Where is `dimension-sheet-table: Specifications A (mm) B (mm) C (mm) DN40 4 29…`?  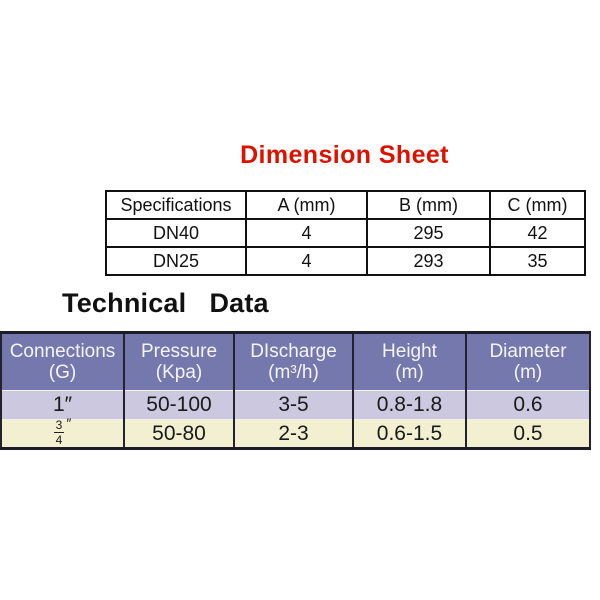 dimension-sheet-table: Specifications A (mm) B (mm) C (mm) DN40 4 29… is located at coordinates (345, 233).